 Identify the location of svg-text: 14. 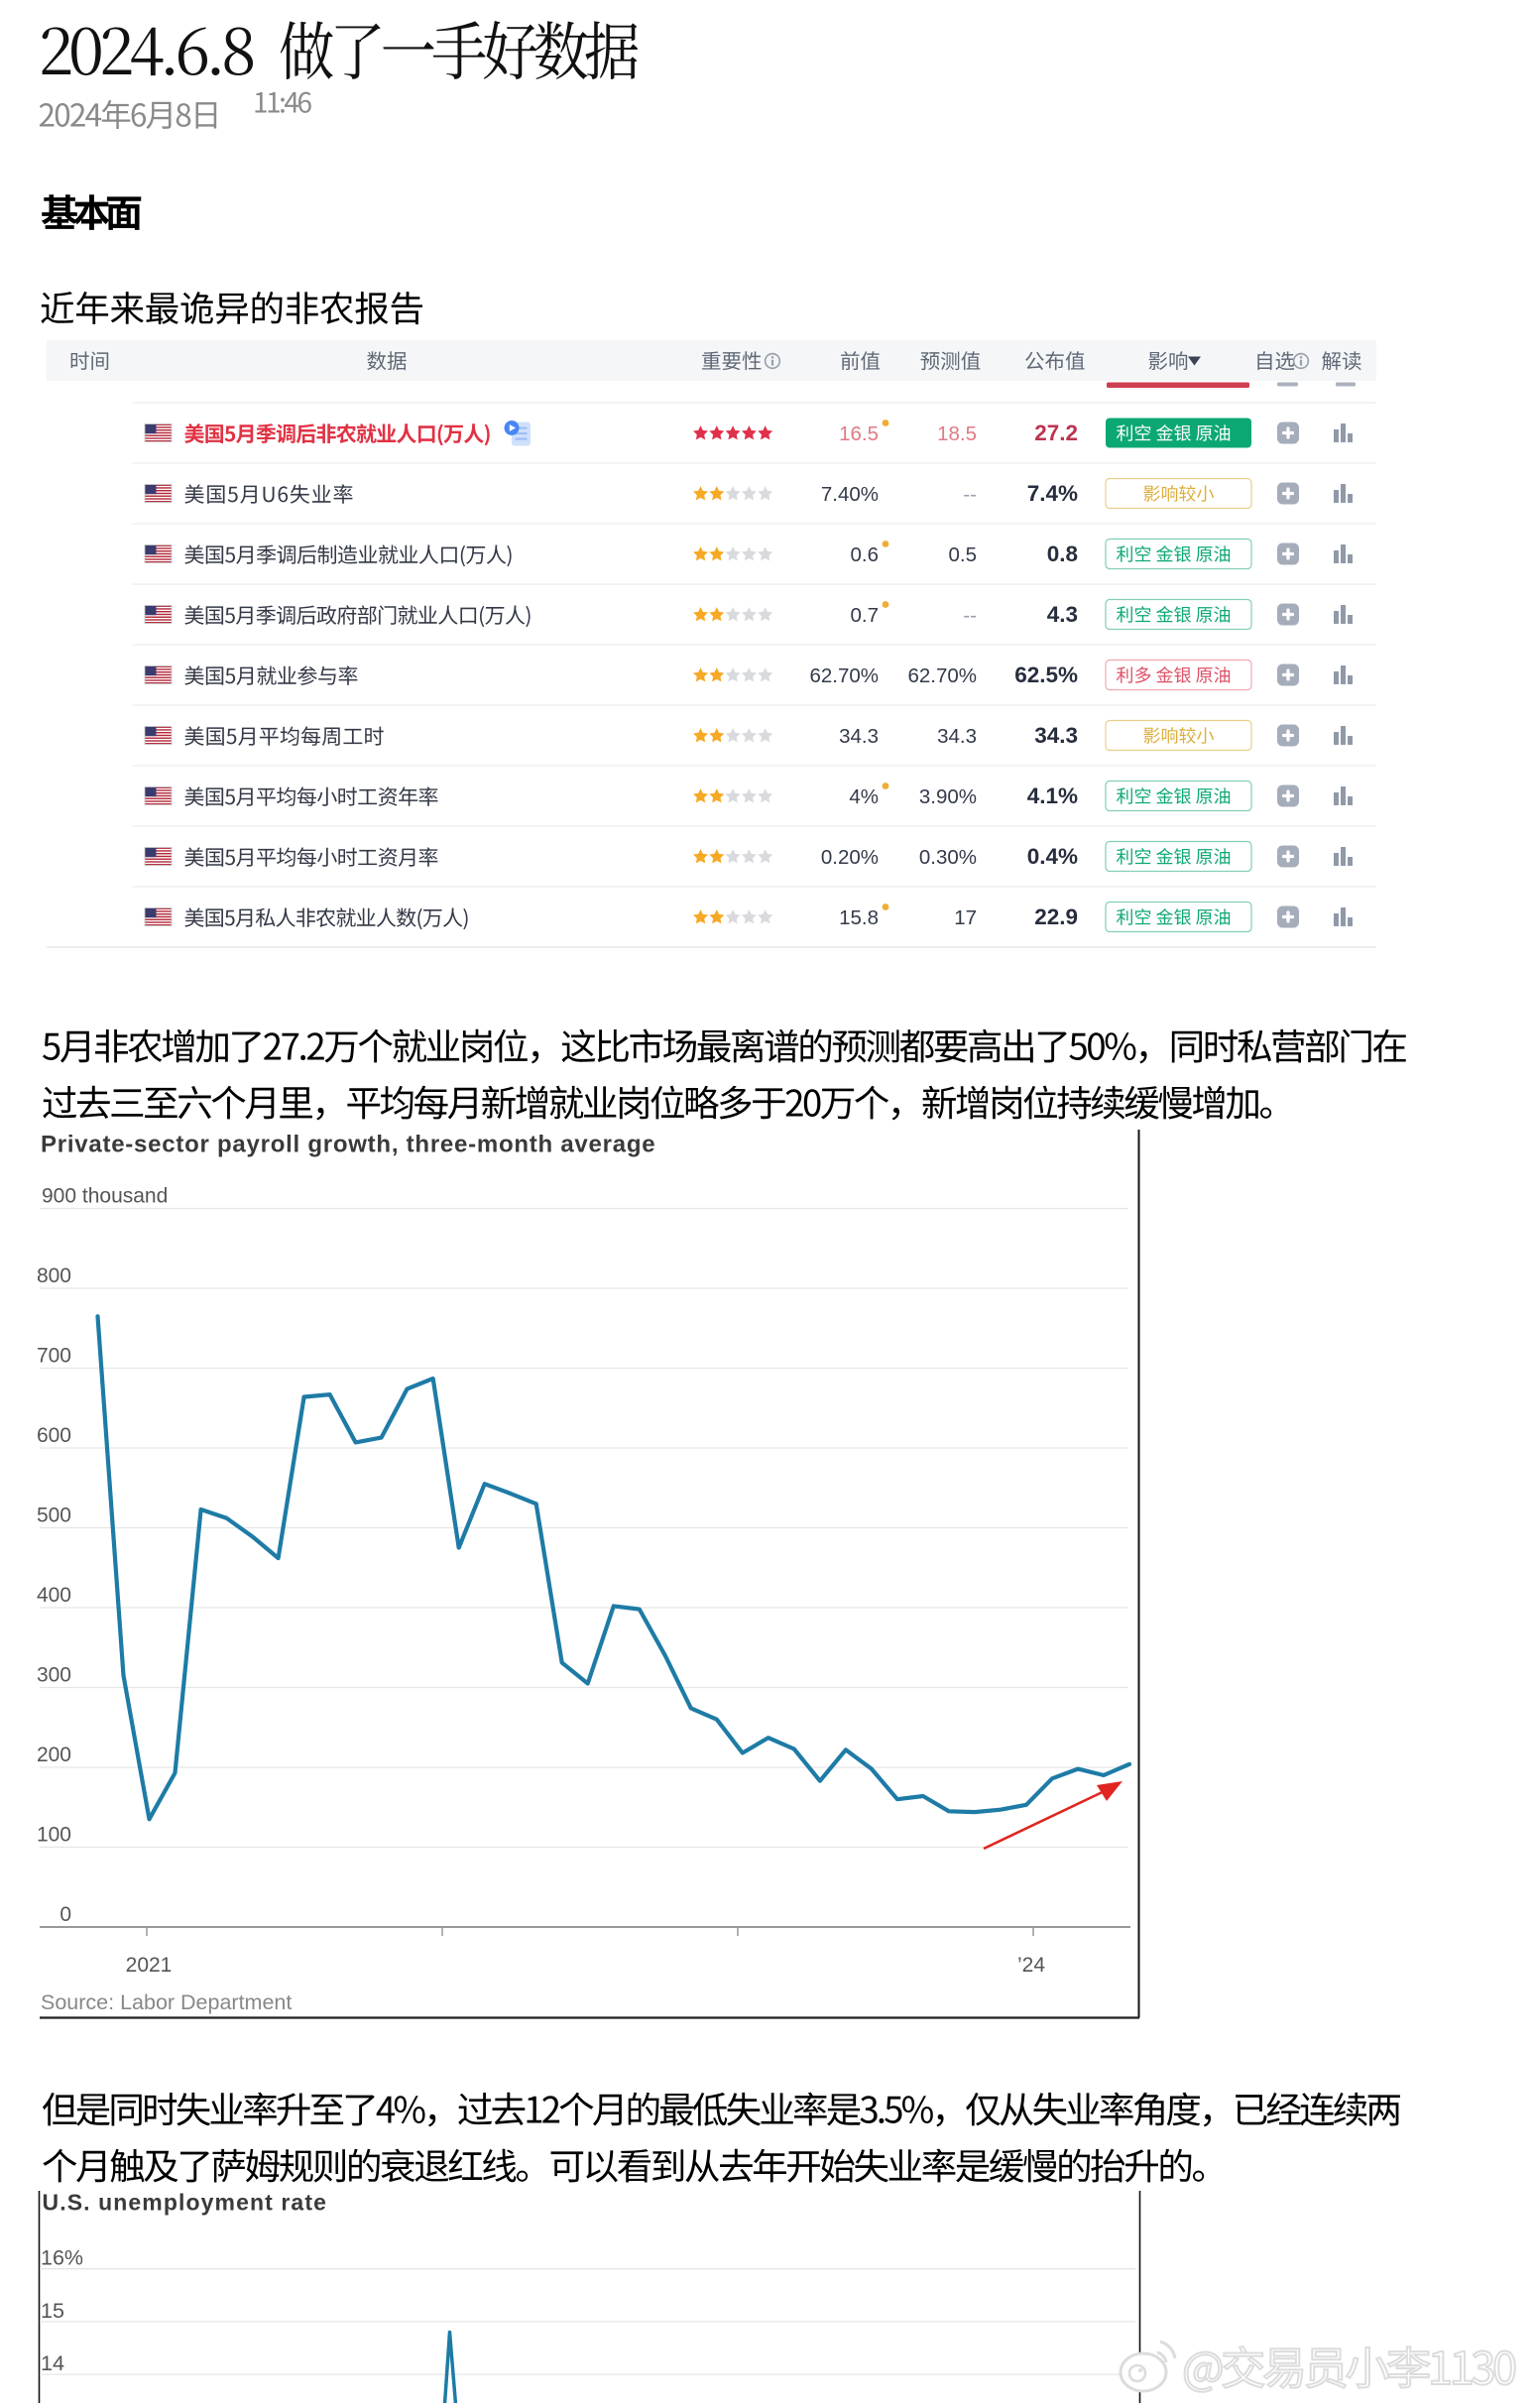
(53, 2363).